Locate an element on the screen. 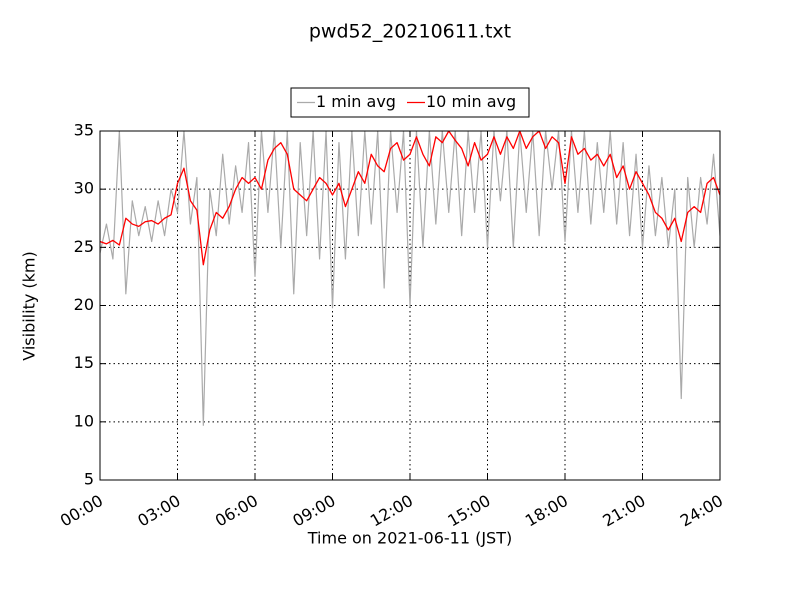 Image resolution: width=800 pixels, height=600 pixels. y-tick-label: 35 is located at coordinates (84, 130).